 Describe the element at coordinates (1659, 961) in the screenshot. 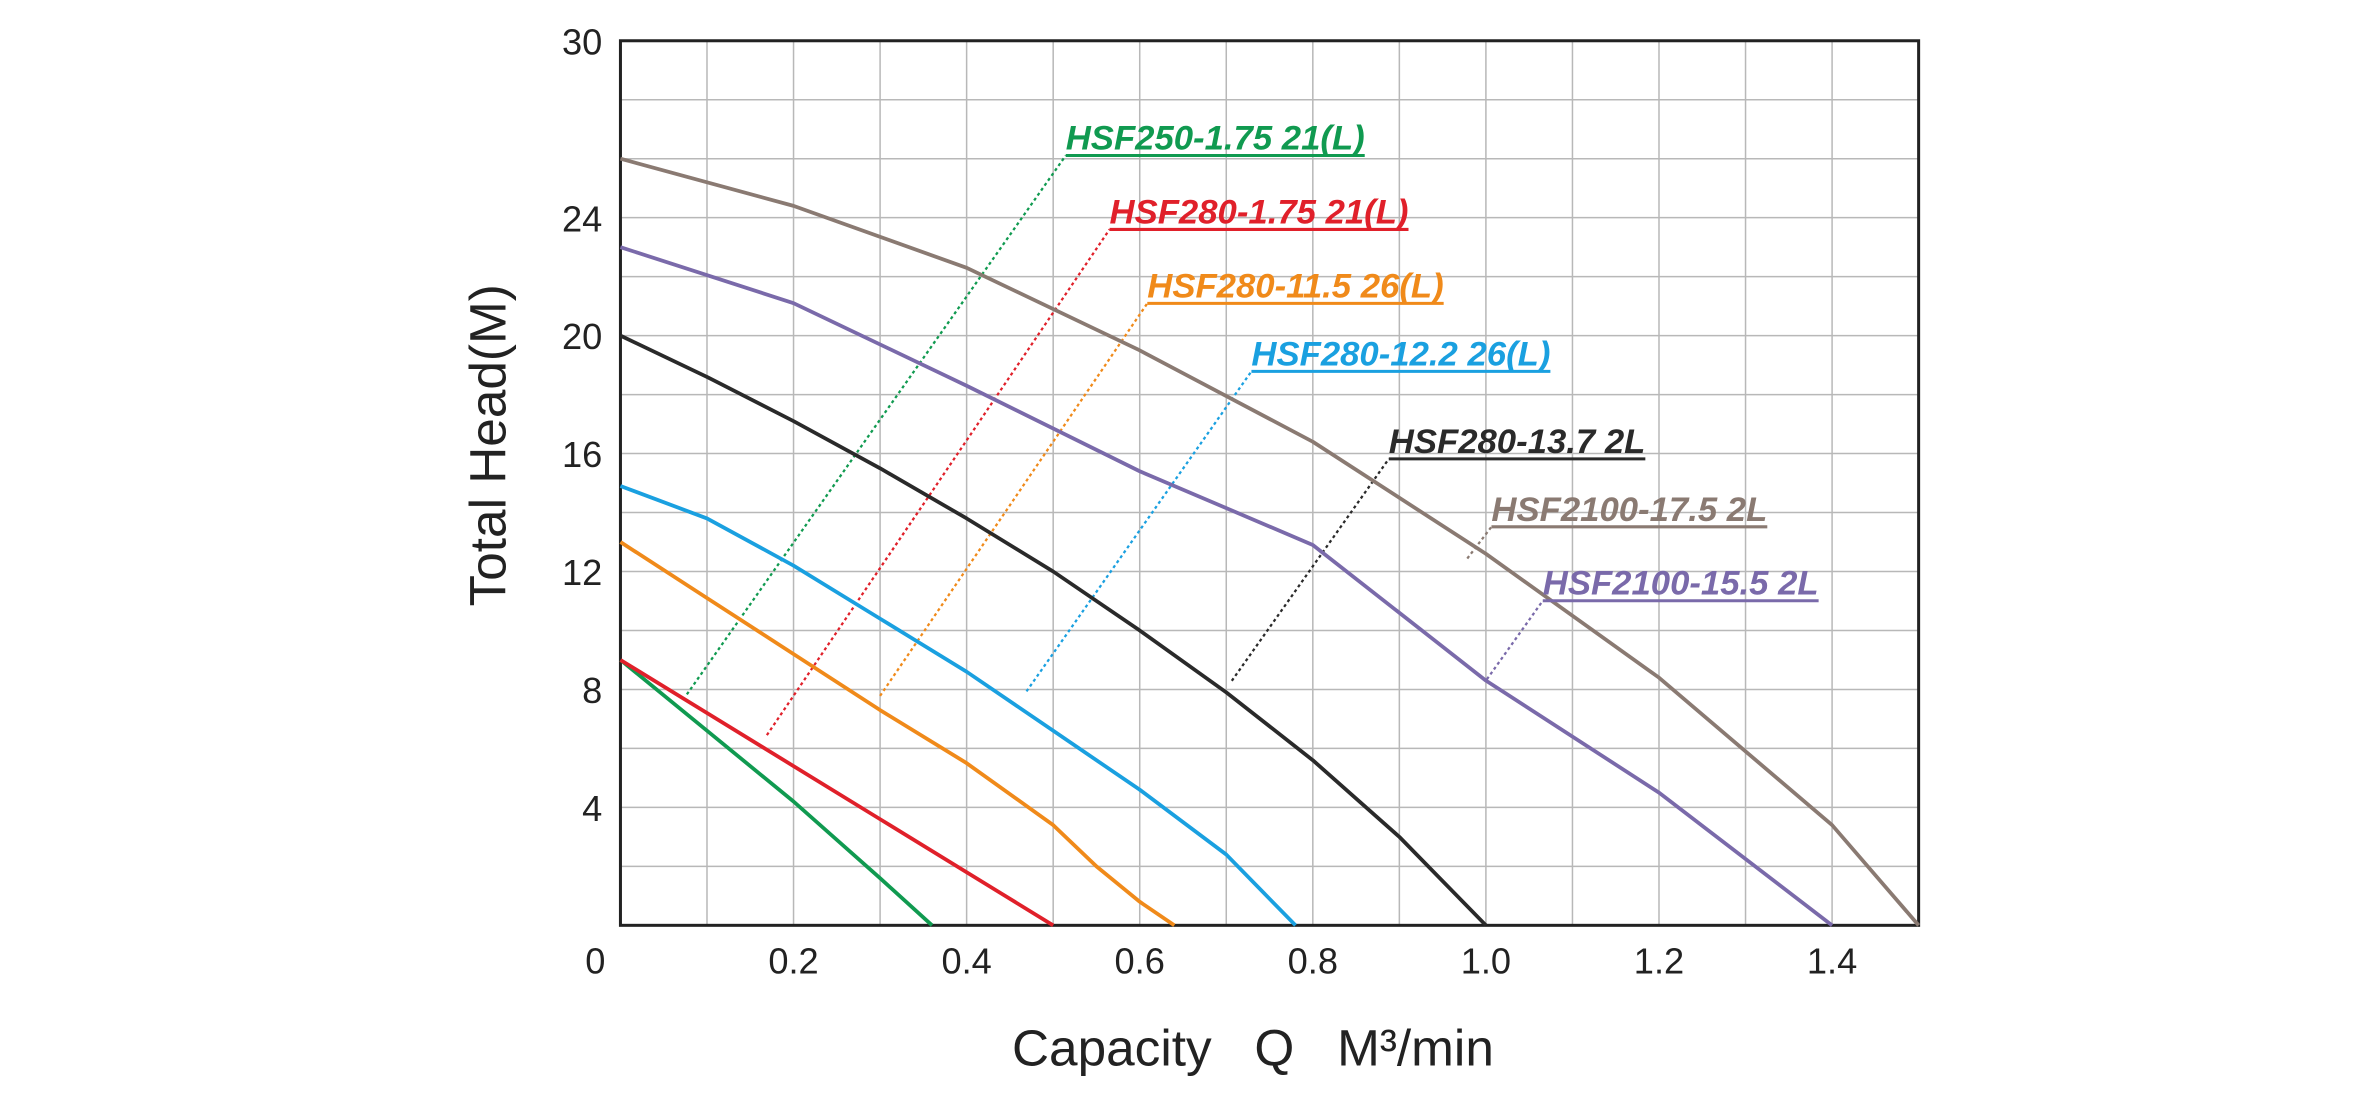

I see `x-tick-label: 1.2` at that location.